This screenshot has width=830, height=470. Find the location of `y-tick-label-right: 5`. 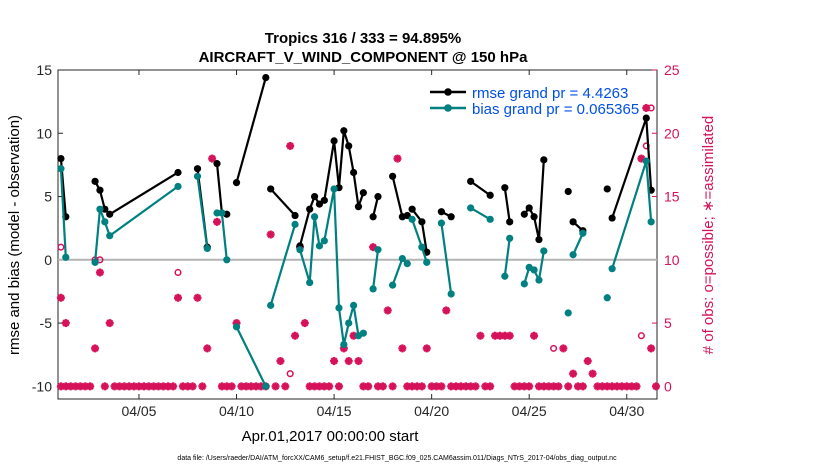

y-tick-label-right: 5 is located at coordinates (668, 323).